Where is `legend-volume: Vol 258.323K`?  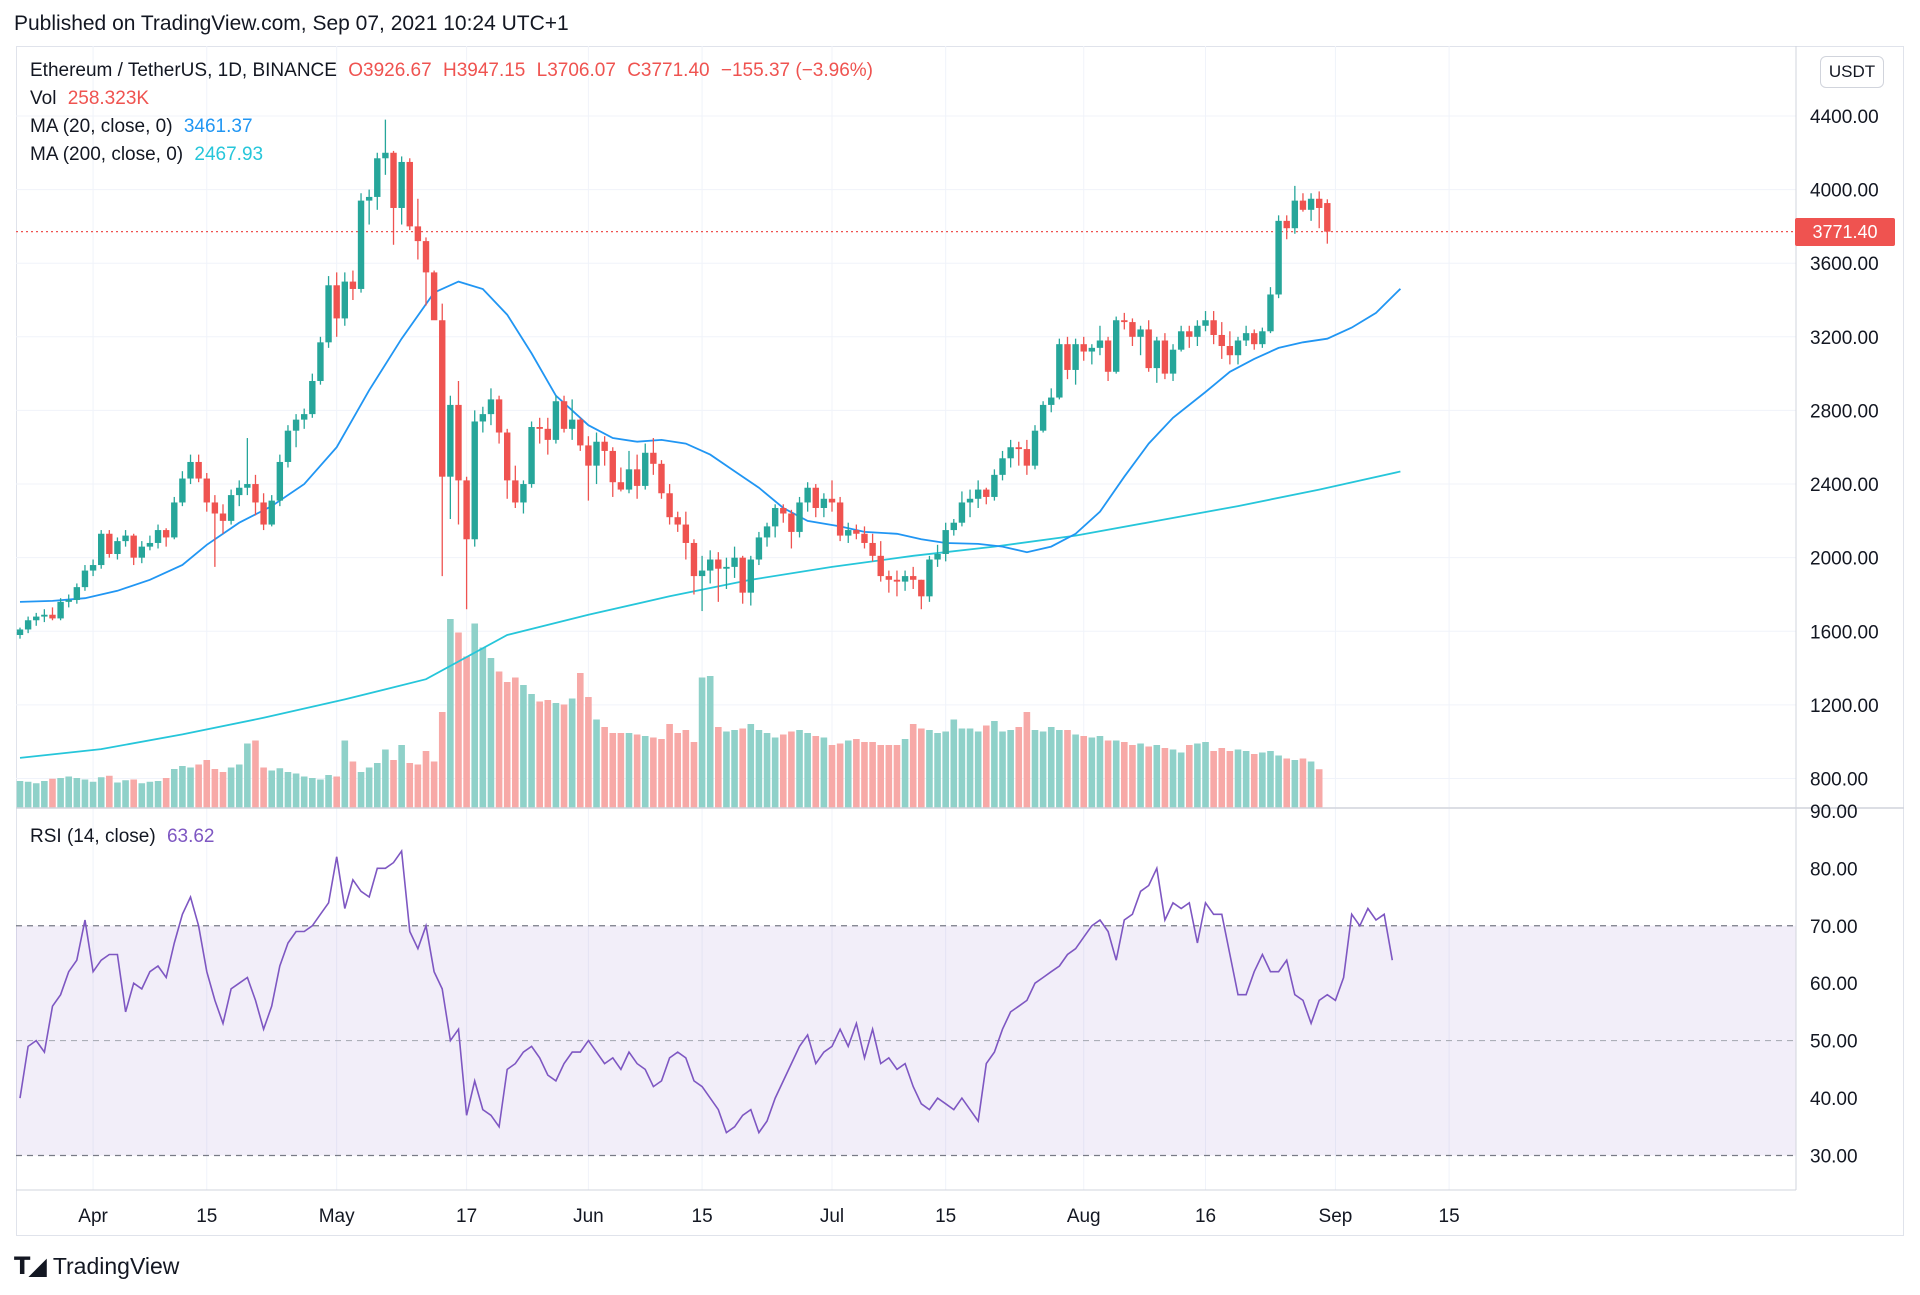 legend-volume: Vol 258.323K is located at coordinates (92, 99).